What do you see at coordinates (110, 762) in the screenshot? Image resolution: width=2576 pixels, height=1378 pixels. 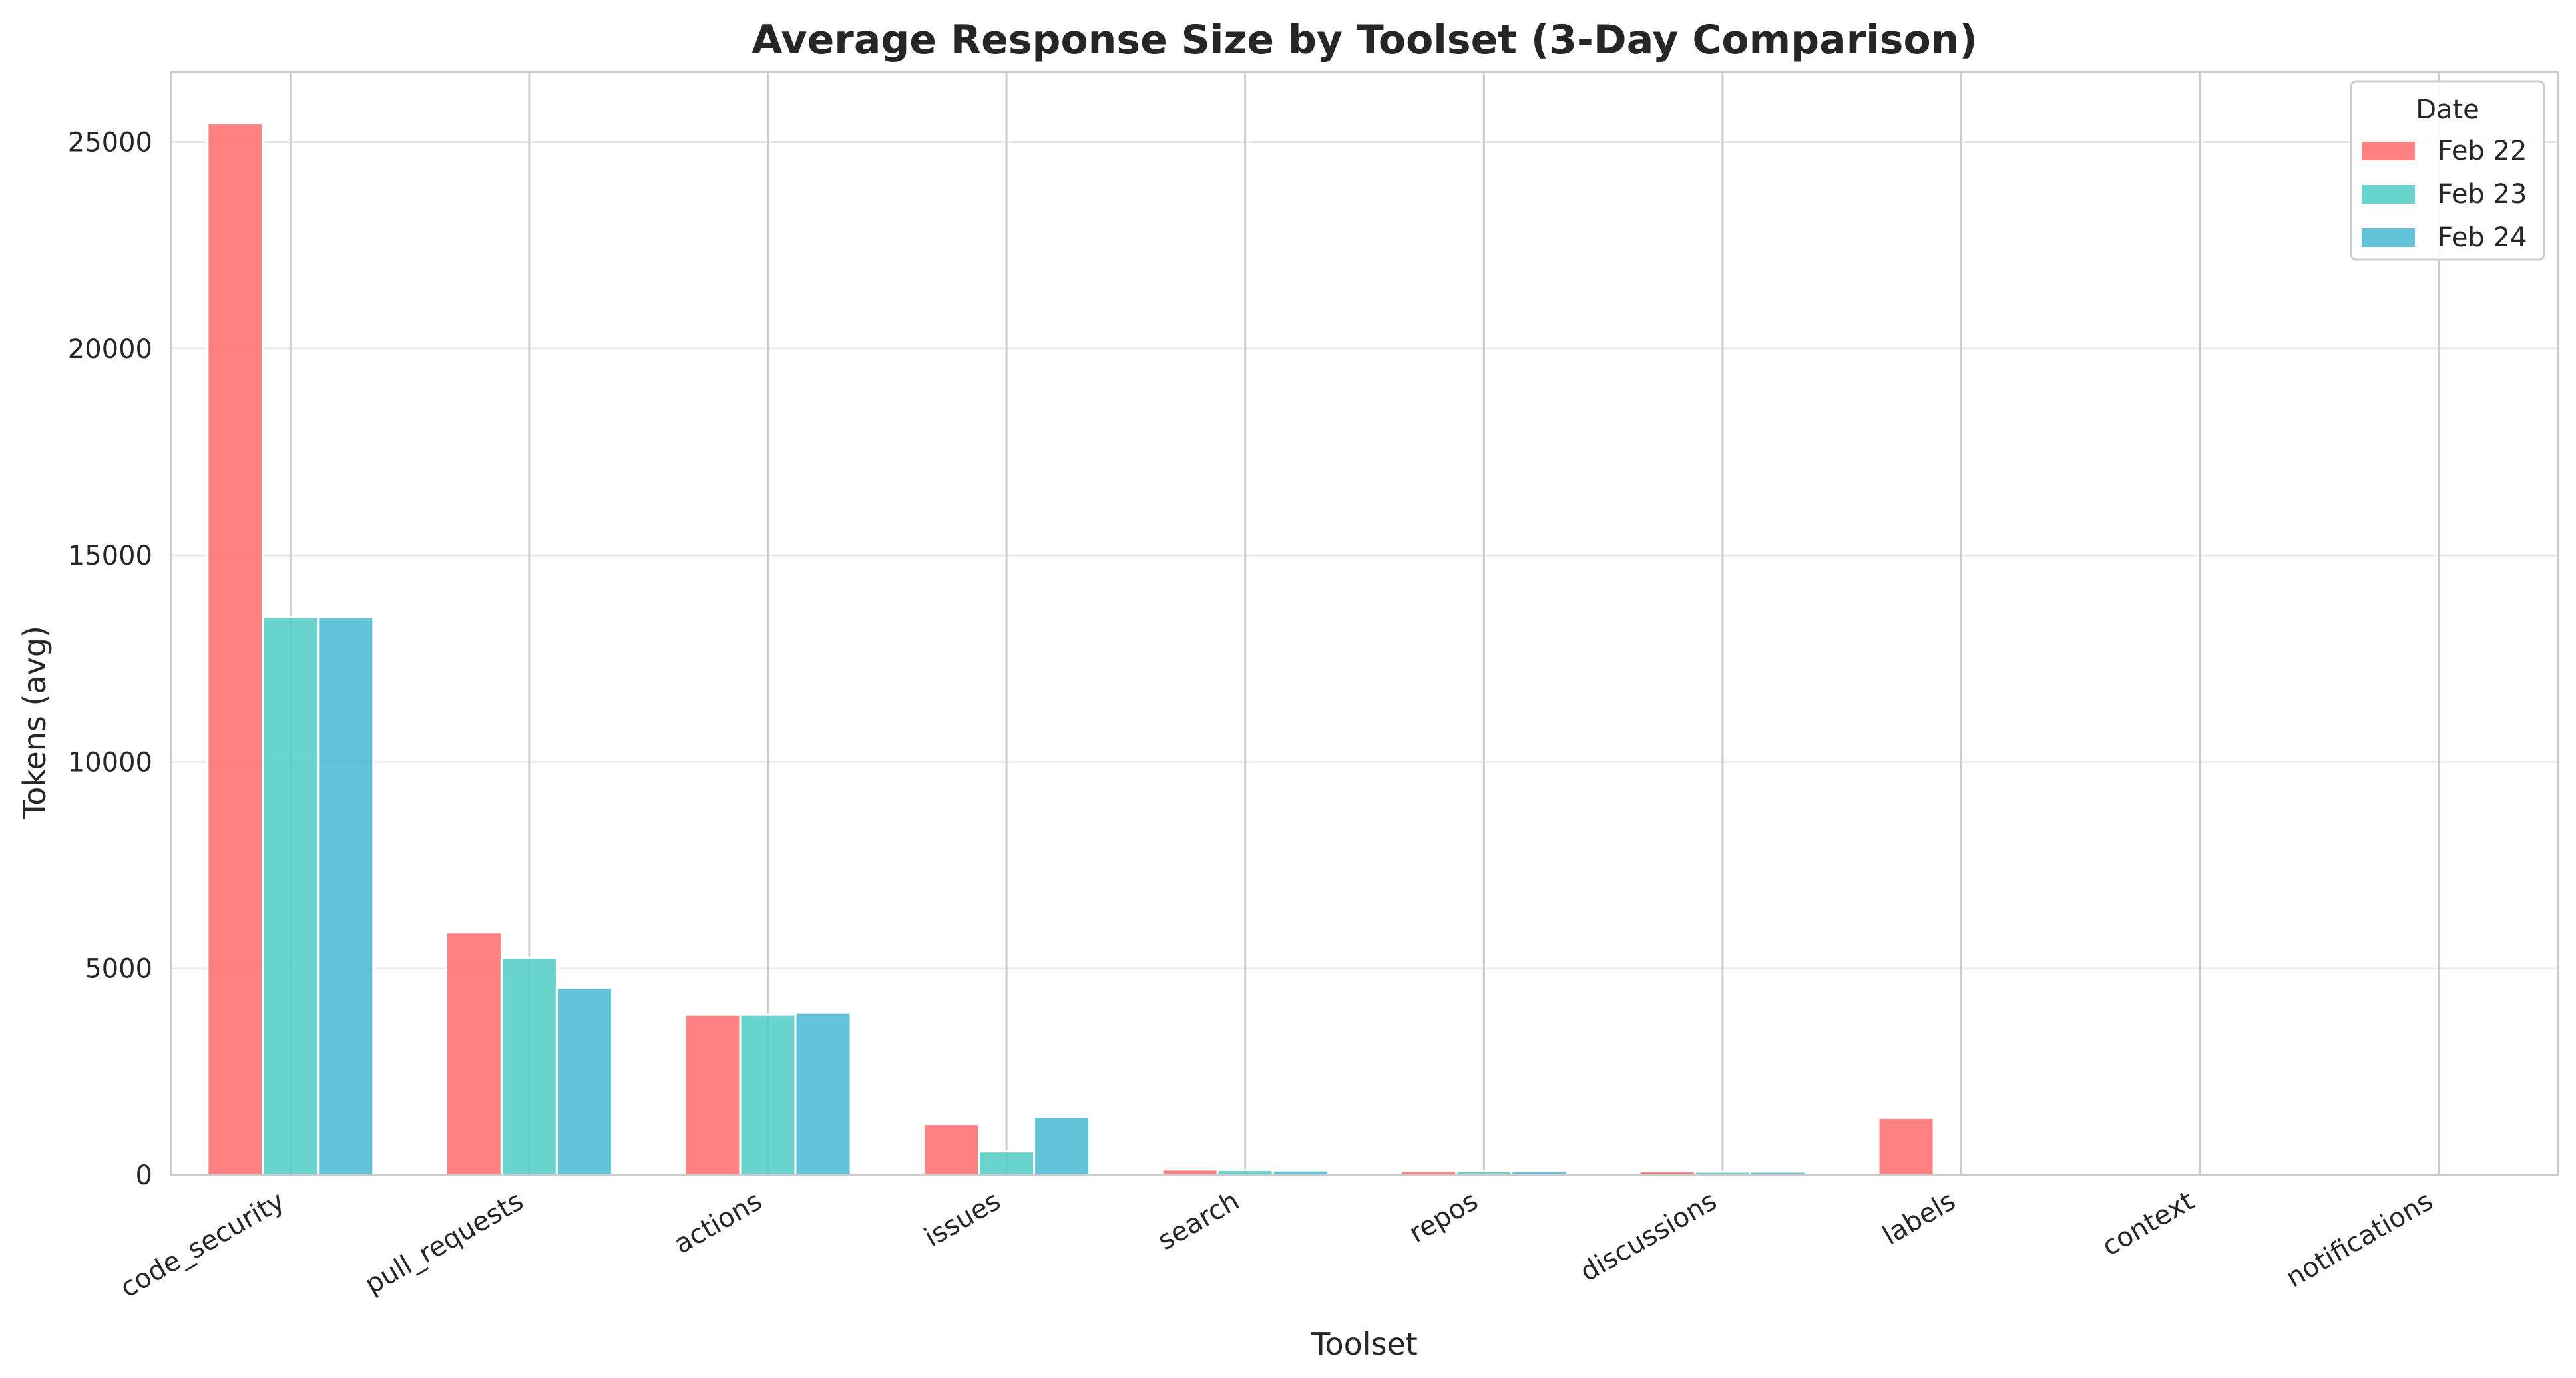 I see `y-tick-label: 10000` at bounding box center [110, 762].